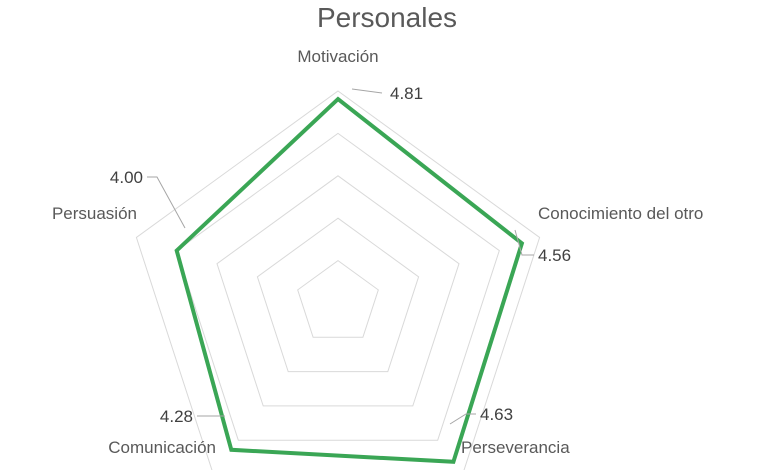 This screenshot has height=470, width=774. Describe the element at coordinates (620, 213) in the screenshot. I see `category-label-1: Conocimiento del otro` at that location.